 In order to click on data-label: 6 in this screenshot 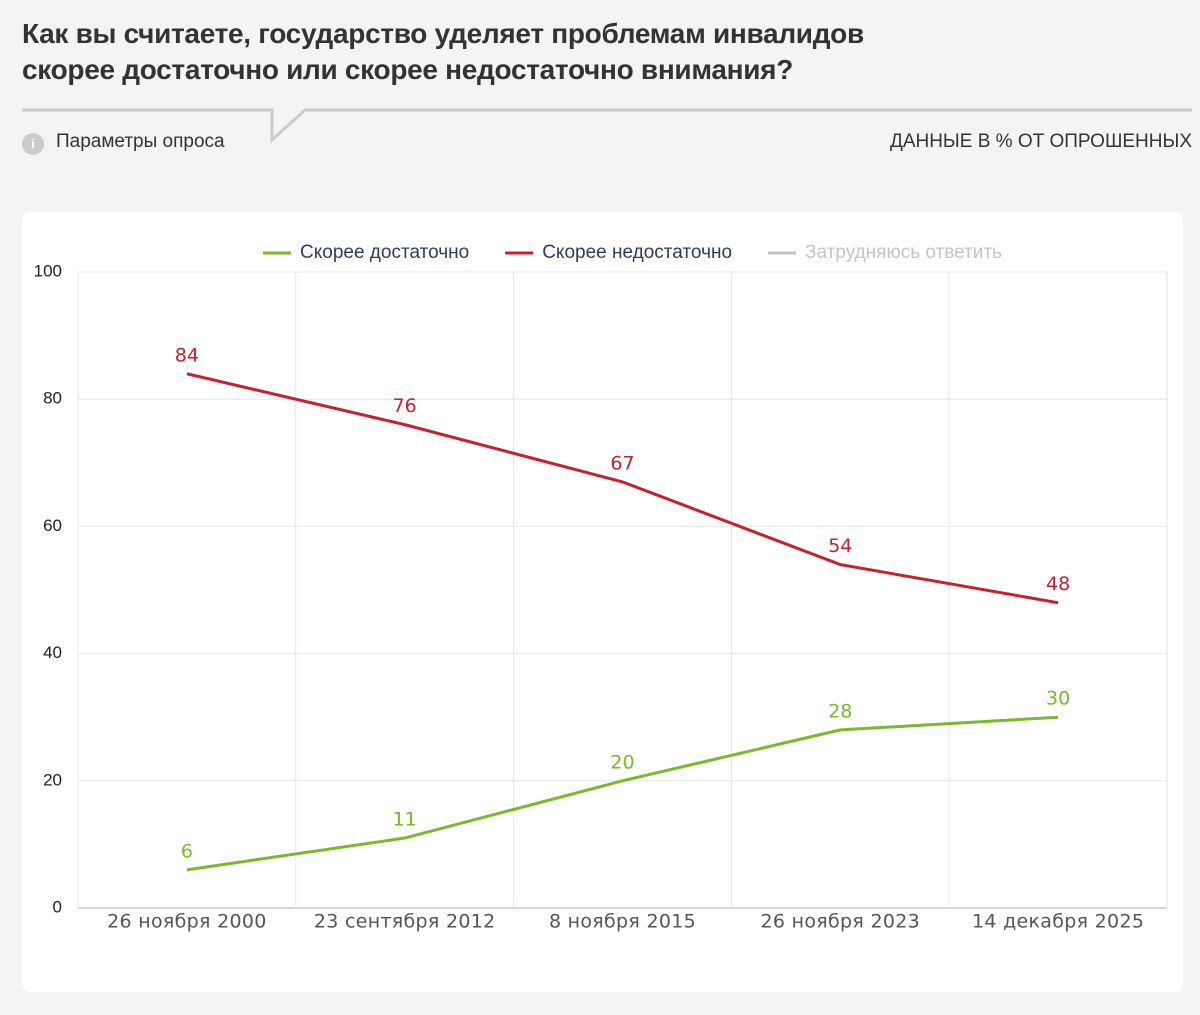, I will do `click(187, 851)`.